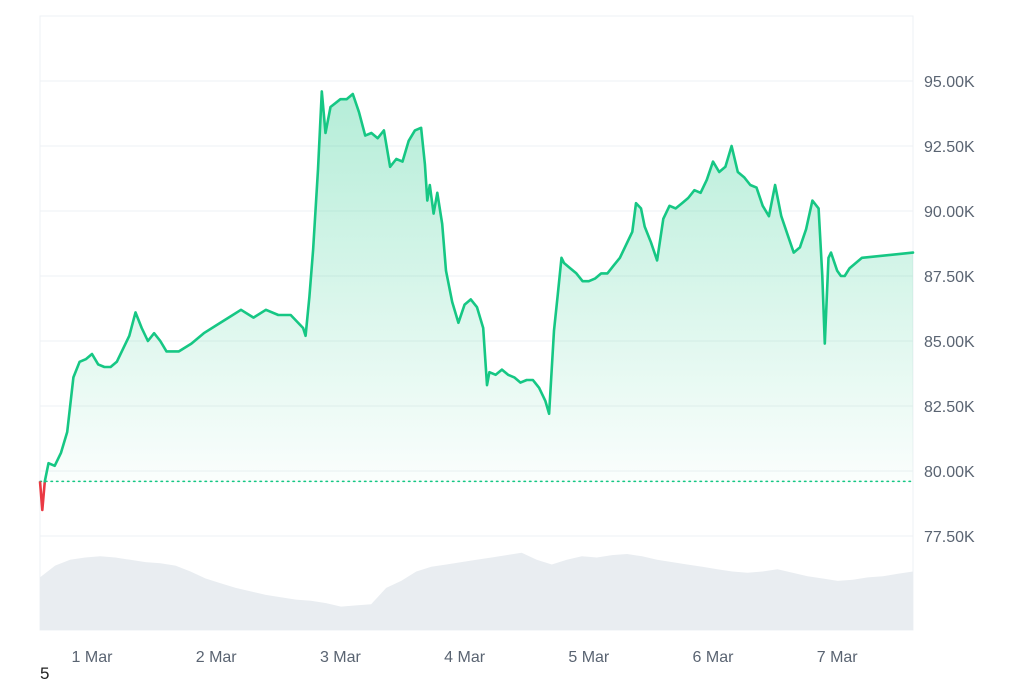 The image size is (1024, 684). I want to click on x-tick-label: 1 Mar, so click(93, 657).